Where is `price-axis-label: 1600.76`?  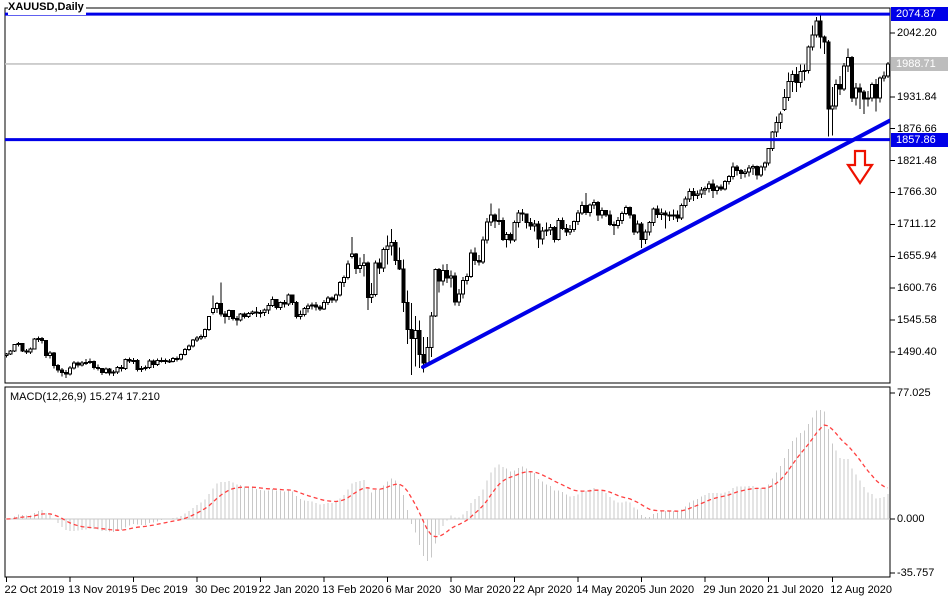
price-axis-label: 1600.76 is located at coordinates (917, 288).